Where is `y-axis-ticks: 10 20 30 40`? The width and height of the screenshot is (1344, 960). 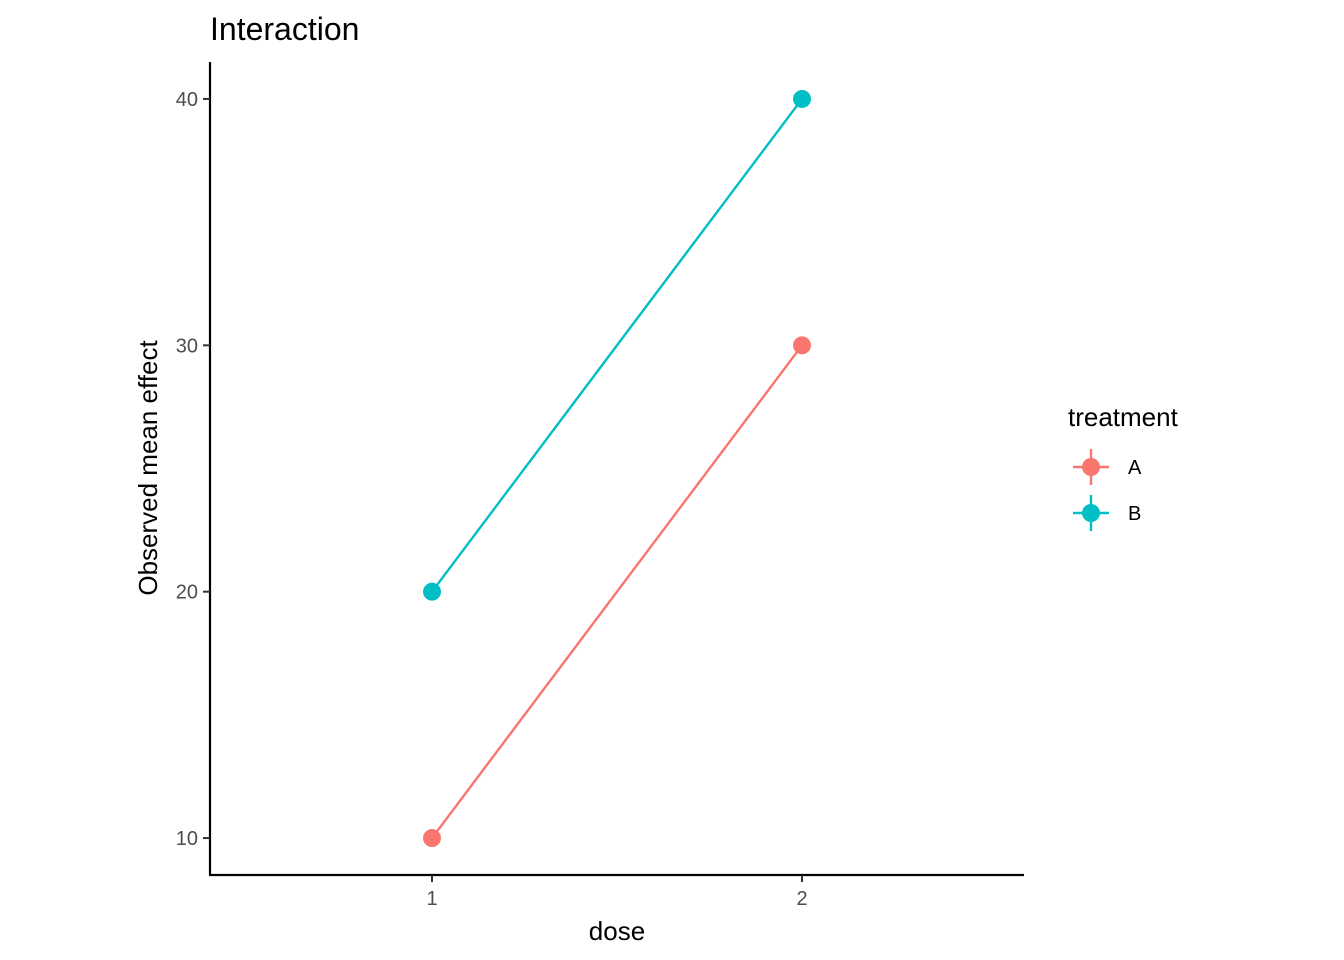 y-axis-ticks: 10 20 30 40 is located at coordinates (193, 469).